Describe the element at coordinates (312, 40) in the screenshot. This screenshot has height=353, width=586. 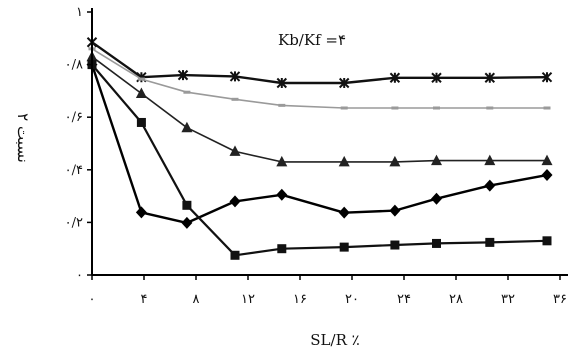
I see `chart-annotation: Kb/Kf =۴` at that location.